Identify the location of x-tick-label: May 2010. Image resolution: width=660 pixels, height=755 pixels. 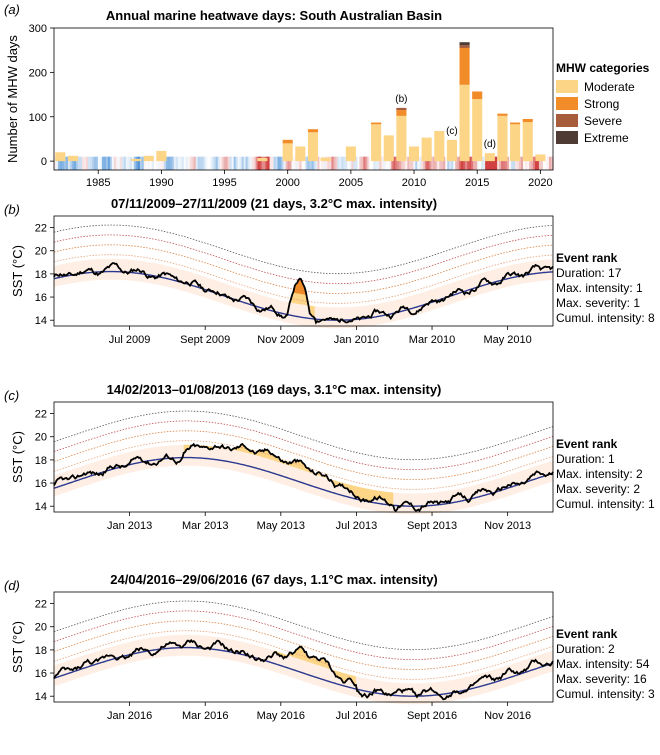
(507, 340).